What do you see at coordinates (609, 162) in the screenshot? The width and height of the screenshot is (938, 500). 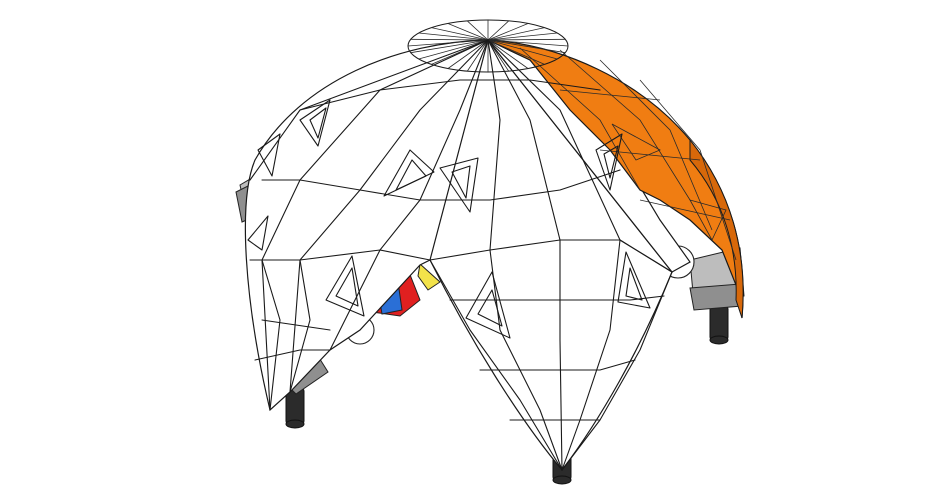 I see `vent-mid-right` at bounding box center [609, 162].